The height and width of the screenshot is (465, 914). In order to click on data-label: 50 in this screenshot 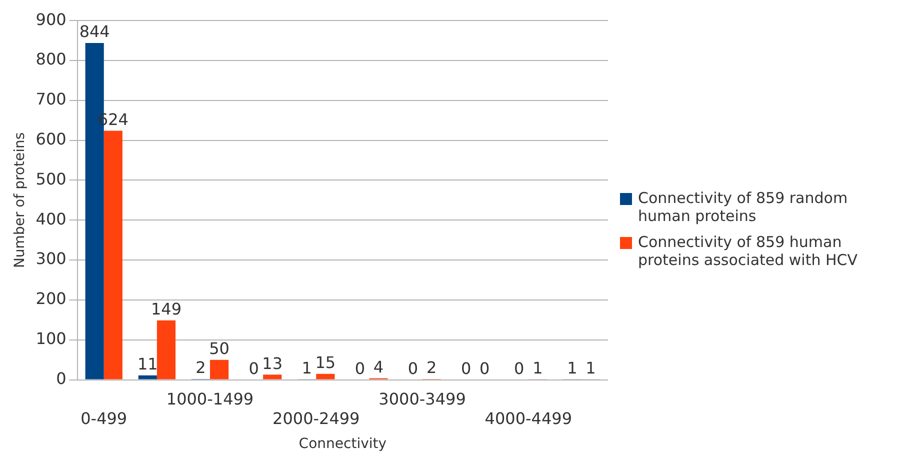, I will do `click(219, 348)`.